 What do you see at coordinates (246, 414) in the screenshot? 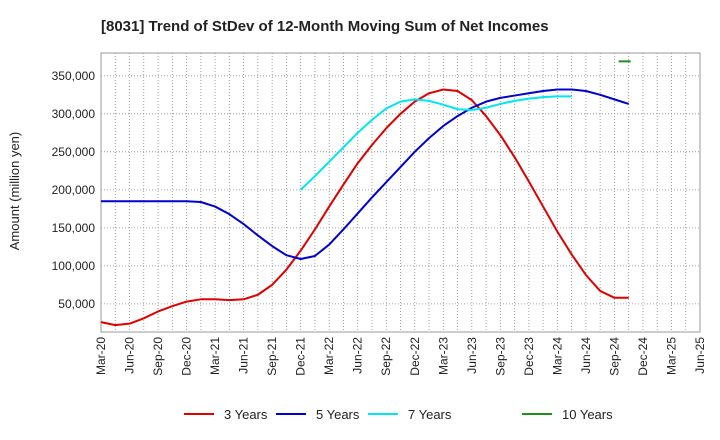
I see `legend-label-3-years: 3 Years` at bounding box center [246, 414].